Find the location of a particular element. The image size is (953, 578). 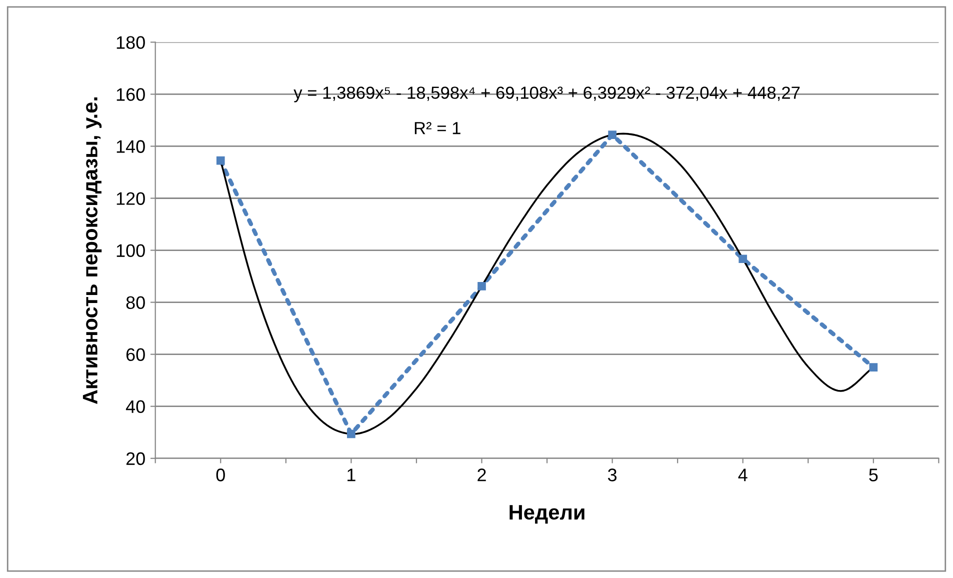

x-tick-label: 2 is located at coordinates (482, 475).